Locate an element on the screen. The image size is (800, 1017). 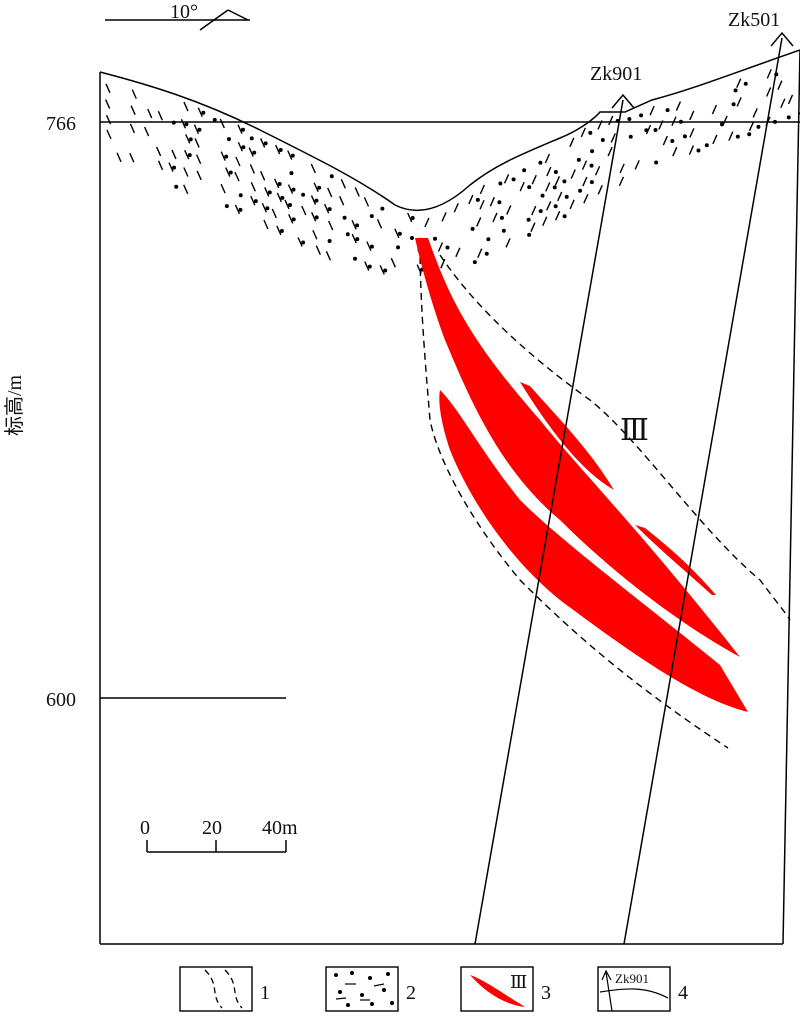
scale-tick-0: 0 is located at coordinates (145, 828).